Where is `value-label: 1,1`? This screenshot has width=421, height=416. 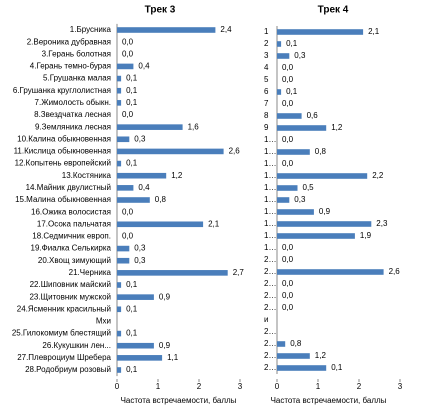
value-label: 1,1 is located at coordinates (173, 357).